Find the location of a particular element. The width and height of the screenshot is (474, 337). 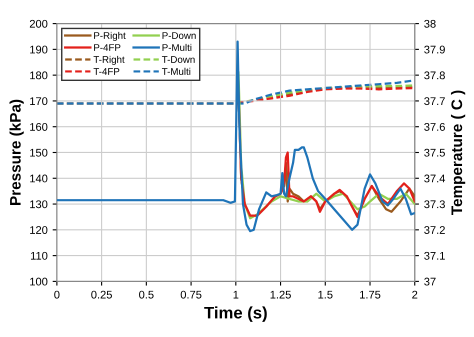

x-tick-label: 1.5 is located at coordinates (325, 294).